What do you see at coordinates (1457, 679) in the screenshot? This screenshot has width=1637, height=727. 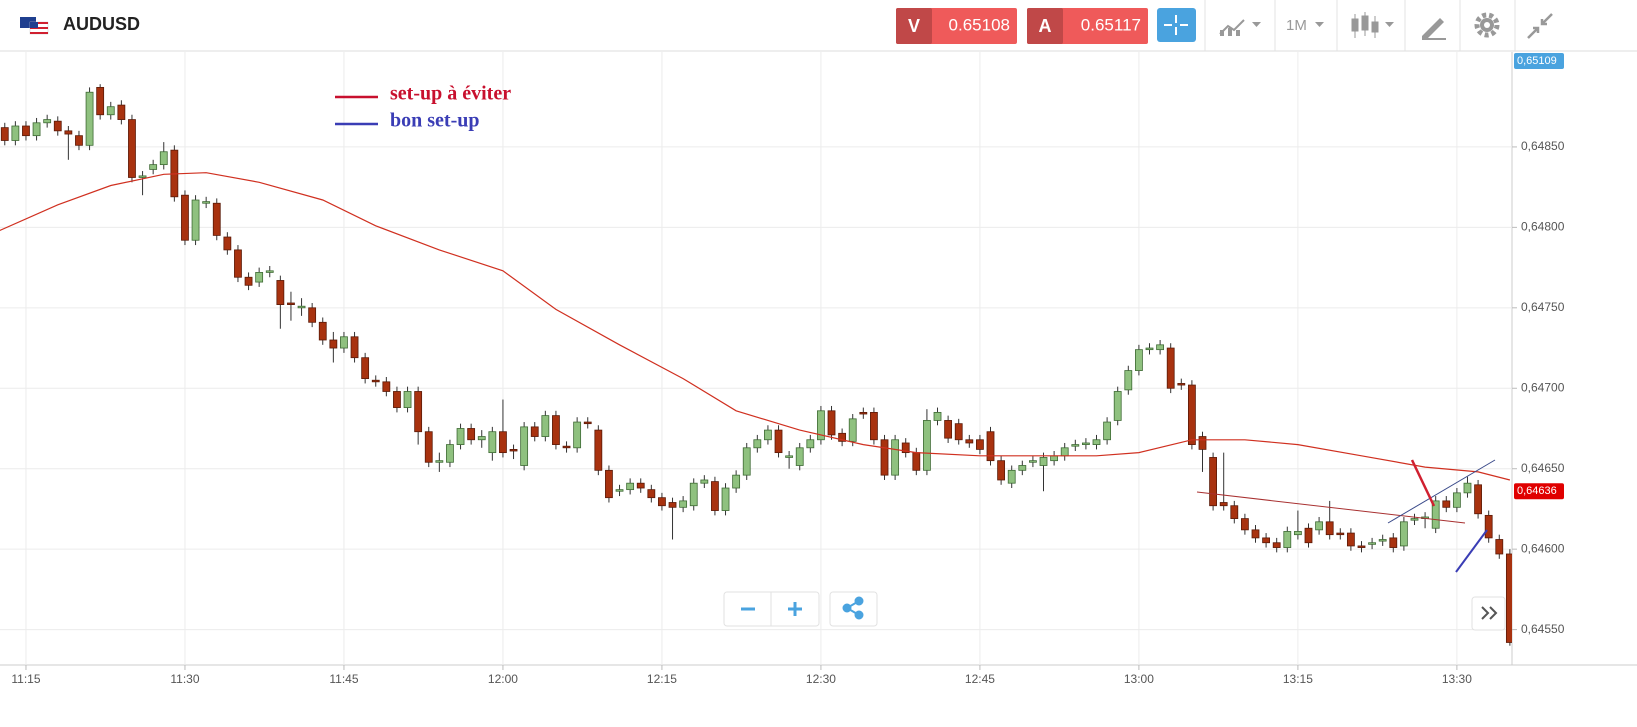 I see `x-tick-label: 13:30` at bounding box center [1457, 679].